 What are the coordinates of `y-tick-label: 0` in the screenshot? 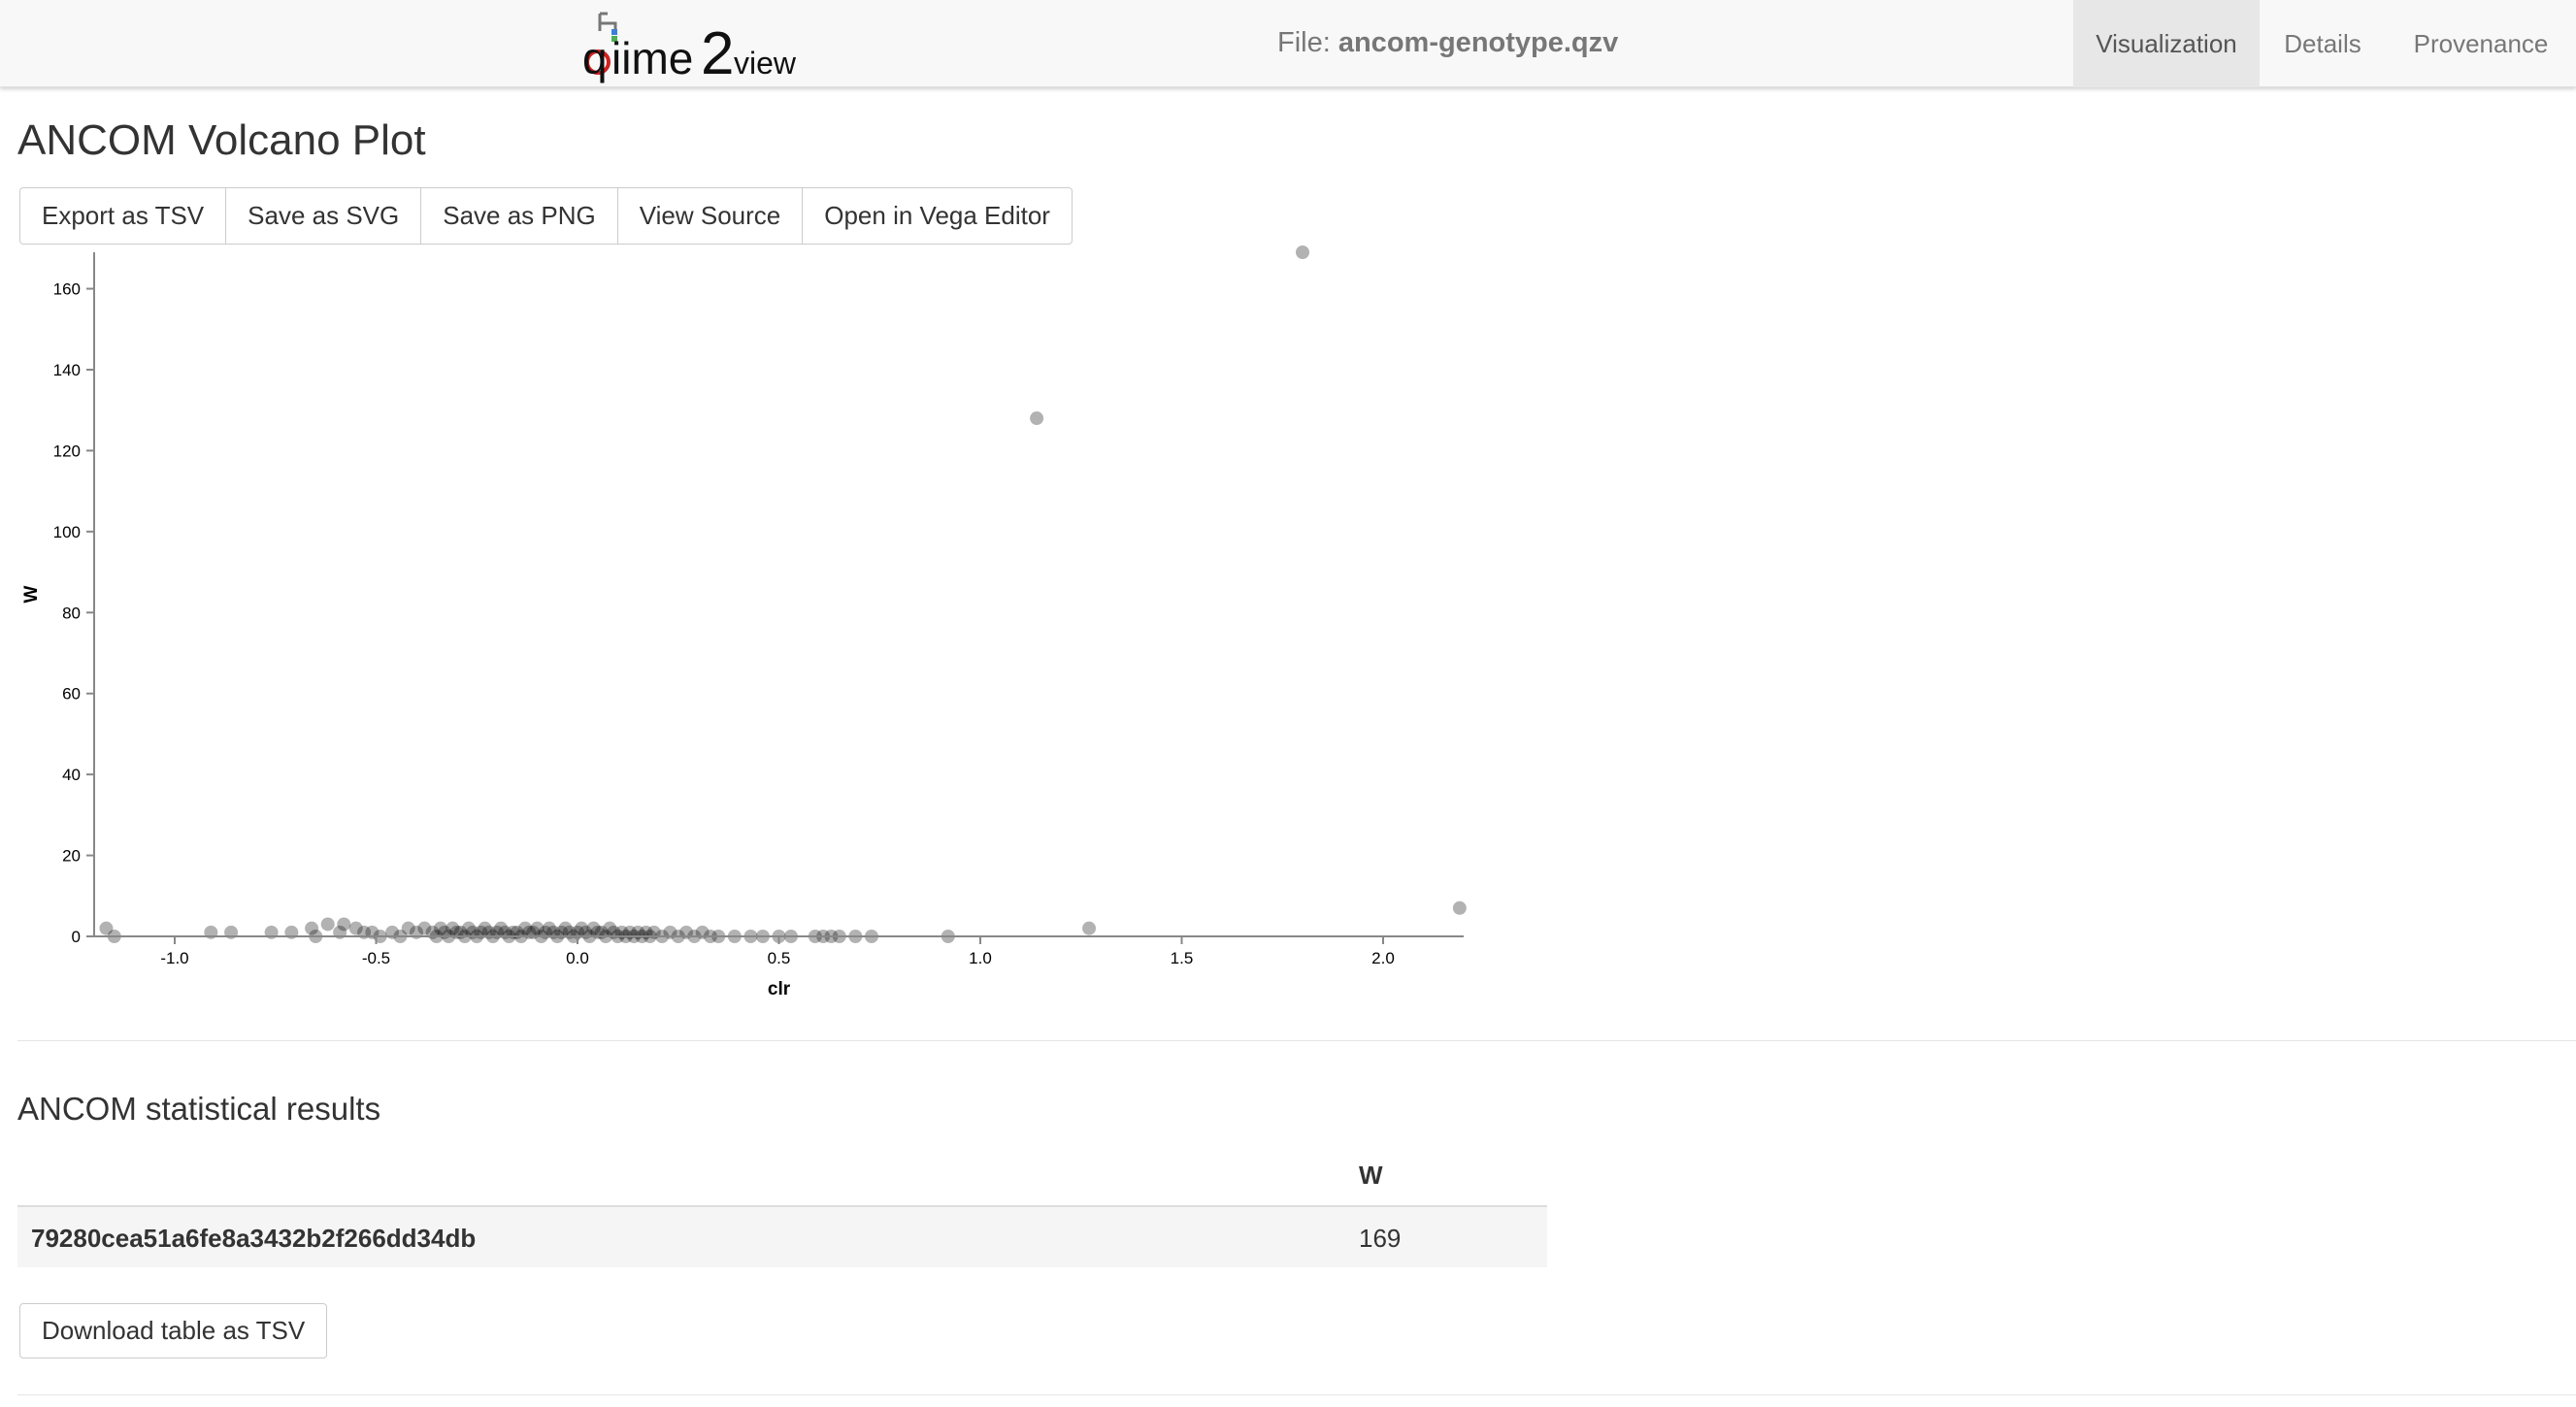 It's located at (76, 937).